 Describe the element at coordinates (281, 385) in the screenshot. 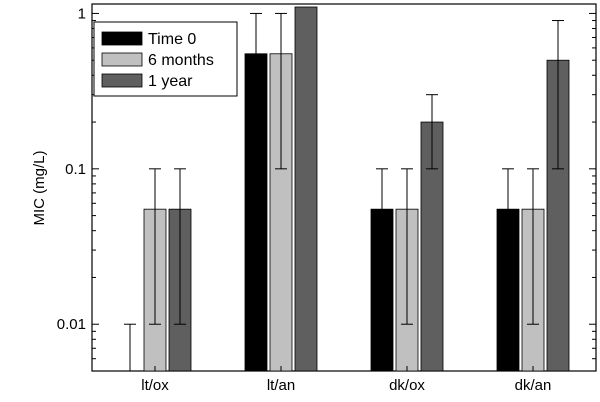

I see `x-tick-label: lt/an` at that location.